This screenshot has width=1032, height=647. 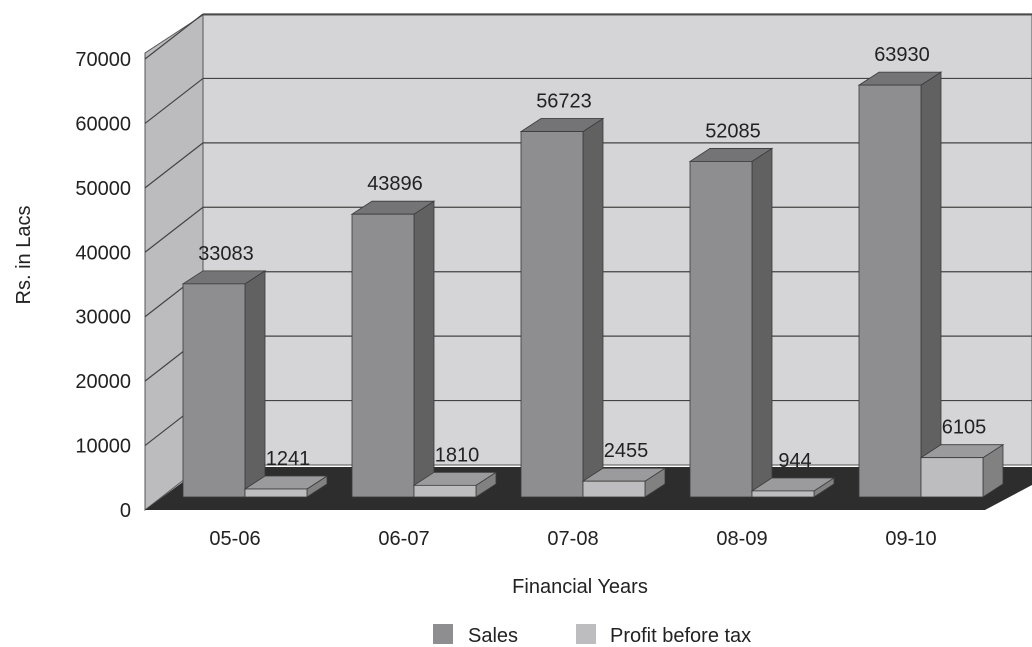 I want to click on x-tick-label: 05-06, so click(x=234, y=539).